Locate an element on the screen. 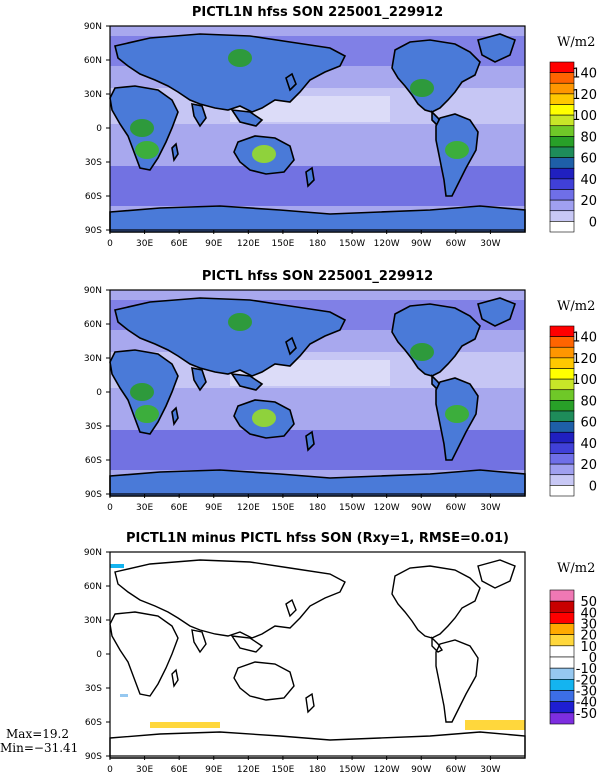 The height and width of the screenshot is (782, 609). lon-label: 90W is located at coordinates (421, 244).